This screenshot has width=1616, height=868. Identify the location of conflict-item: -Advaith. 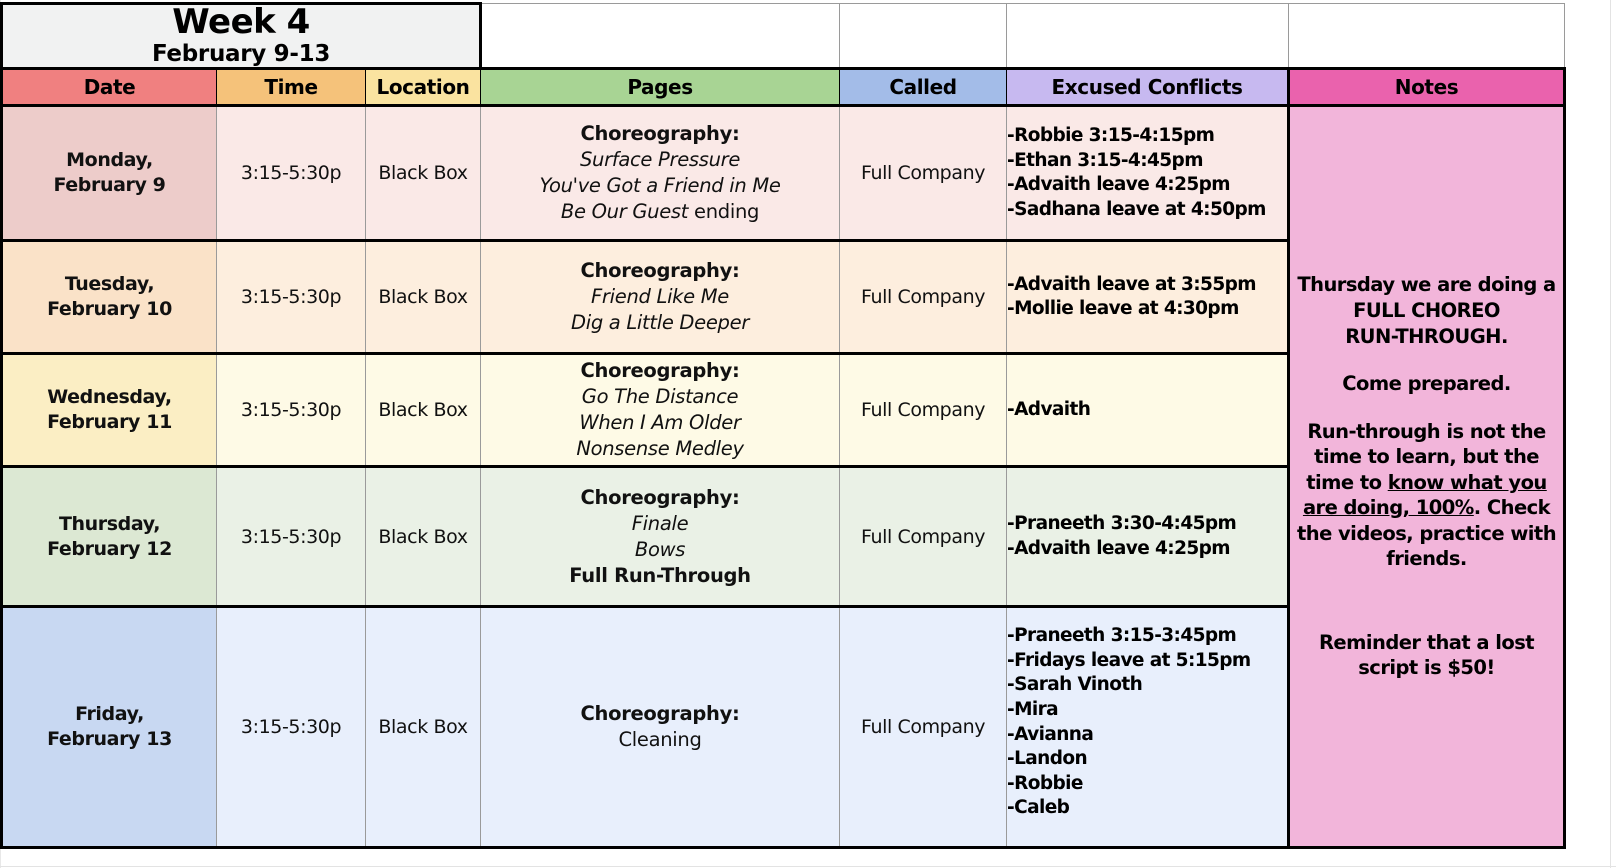
(1049, 409).